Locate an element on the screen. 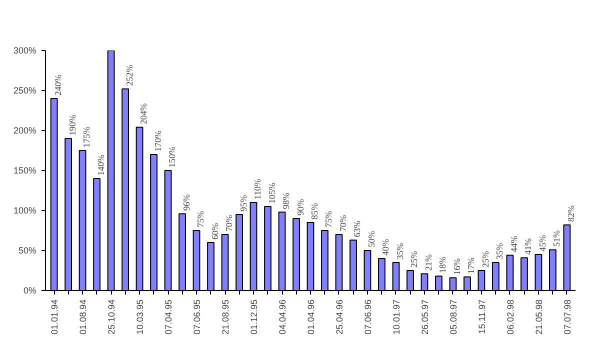 Image resolution: width=592 pixels, height=350 pixels. data-label: 98% is located at coordinates (286, 201).